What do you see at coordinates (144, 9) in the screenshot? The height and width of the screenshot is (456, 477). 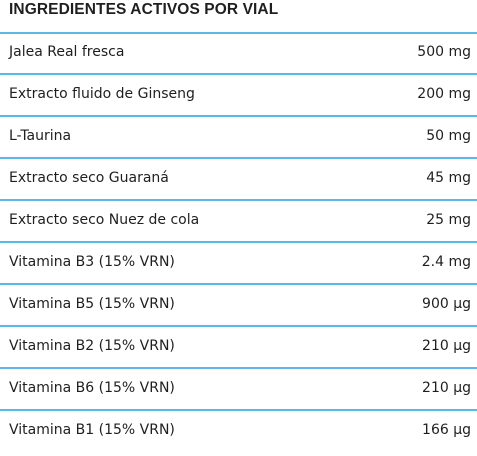 I see `table-title: INGREDIENTES ACTIVOS POR VIAL` at bounding box center [144, 9].